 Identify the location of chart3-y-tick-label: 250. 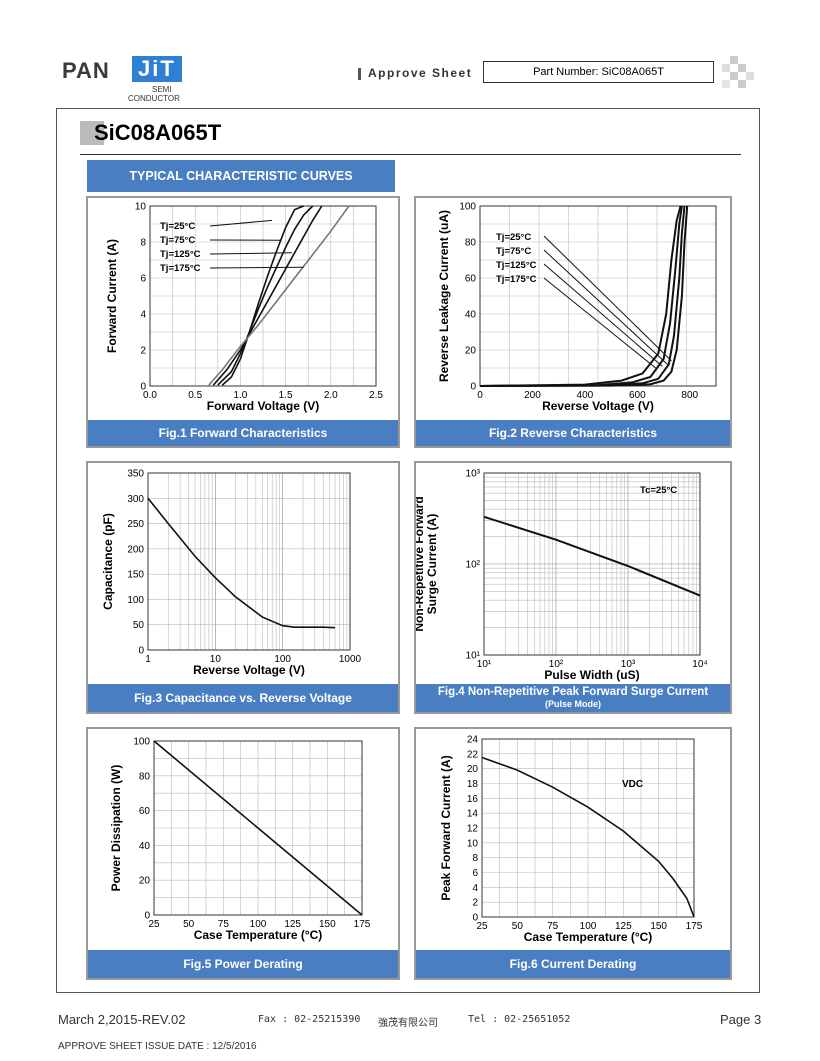
(135, 524).